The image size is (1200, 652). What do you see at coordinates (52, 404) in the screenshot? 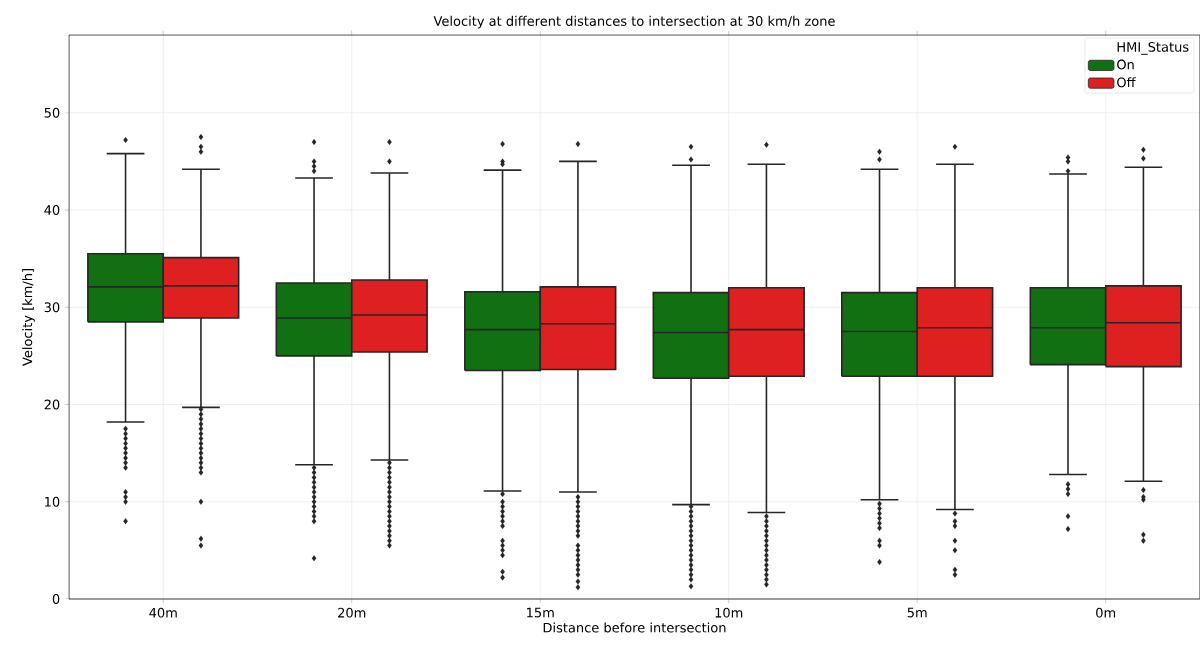
I see `y-tick-label: 20` at bounding box center [52, 404].